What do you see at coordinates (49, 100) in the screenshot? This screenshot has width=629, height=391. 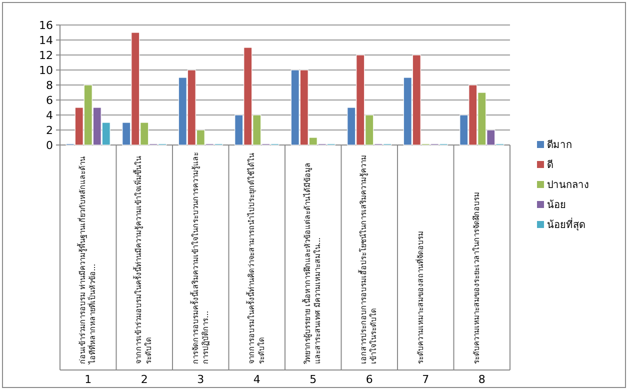 I see `y-tick-label: 6` at bounding box center [49, 100].